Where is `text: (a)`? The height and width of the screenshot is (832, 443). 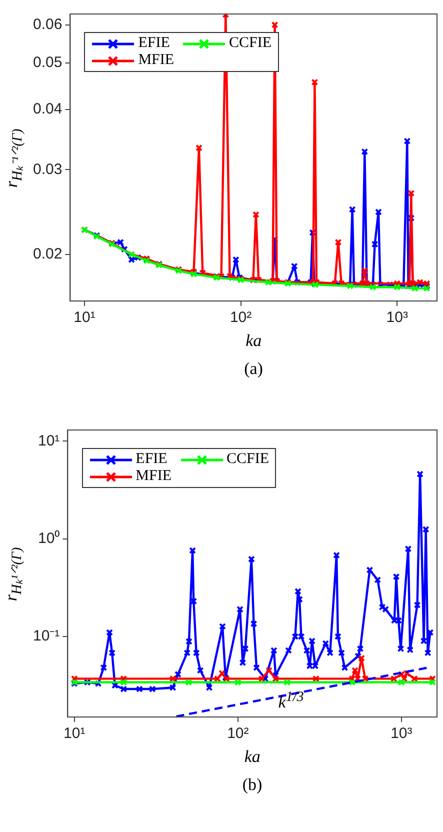 text: (a) is located at coordinates (253, 369).